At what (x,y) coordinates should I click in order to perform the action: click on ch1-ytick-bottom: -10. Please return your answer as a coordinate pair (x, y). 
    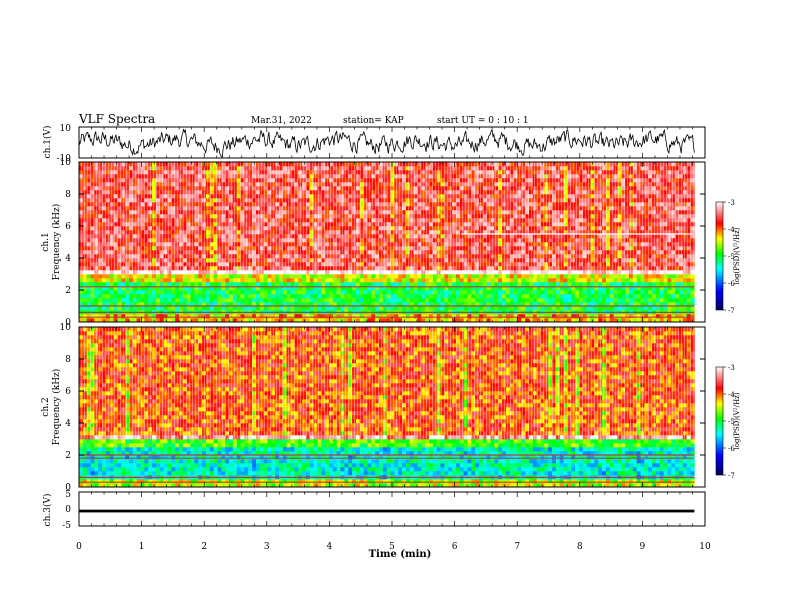
    Looking at the image, I should click on (64, 159).